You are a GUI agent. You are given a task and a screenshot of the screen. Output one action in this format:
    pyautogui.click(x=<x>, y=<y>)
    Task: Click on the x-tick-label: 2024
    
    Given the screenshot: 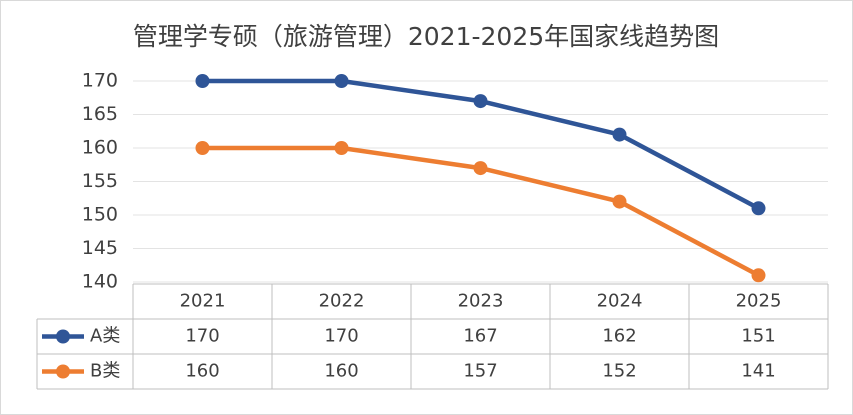 What is the action you would take?
    pyautogui.click(x=620, y=301)
    